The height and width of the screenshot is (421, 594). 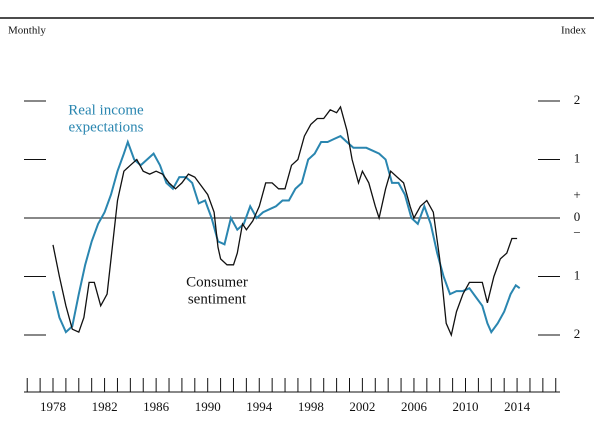 I want to click on x-tick-label: 1998, so click(x=311, y=406).